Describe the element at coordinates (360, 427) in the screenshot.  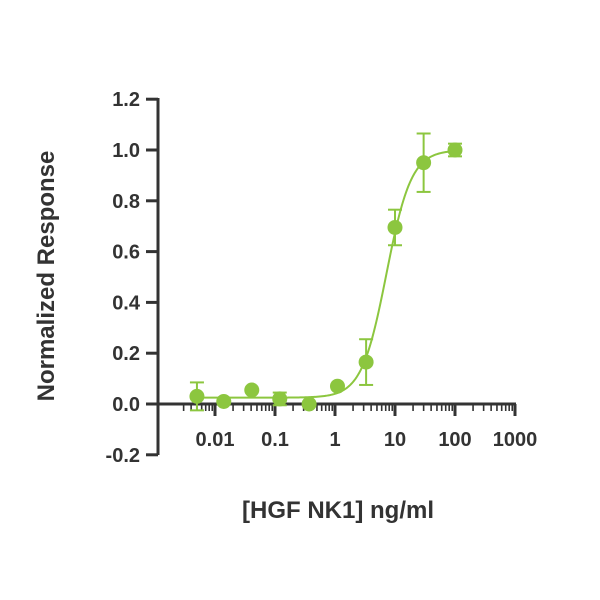
I see `x-ticks: 0.01 0.1 1 10 100 1000` at that location.